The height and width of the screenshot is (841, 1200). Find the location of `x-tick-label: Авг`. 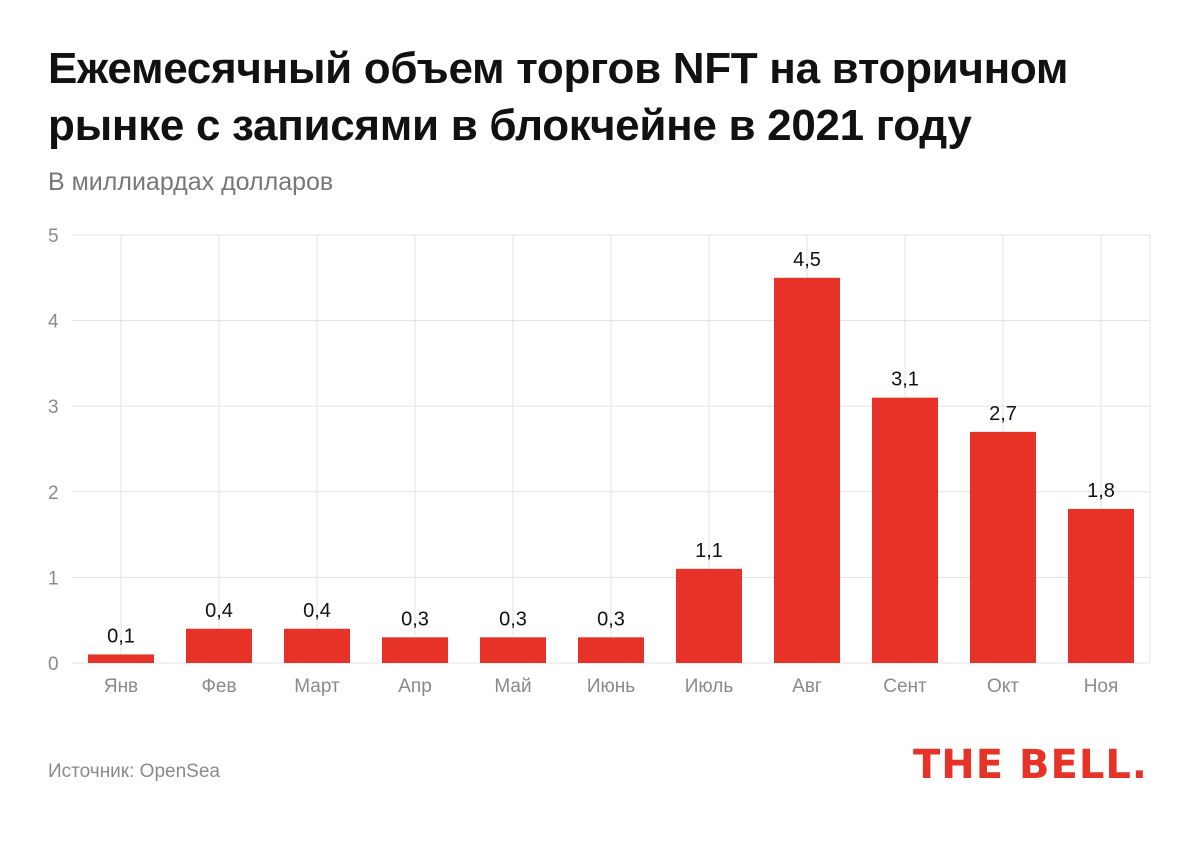

x-tick-label: Авг is located at coordinates (807, 686).